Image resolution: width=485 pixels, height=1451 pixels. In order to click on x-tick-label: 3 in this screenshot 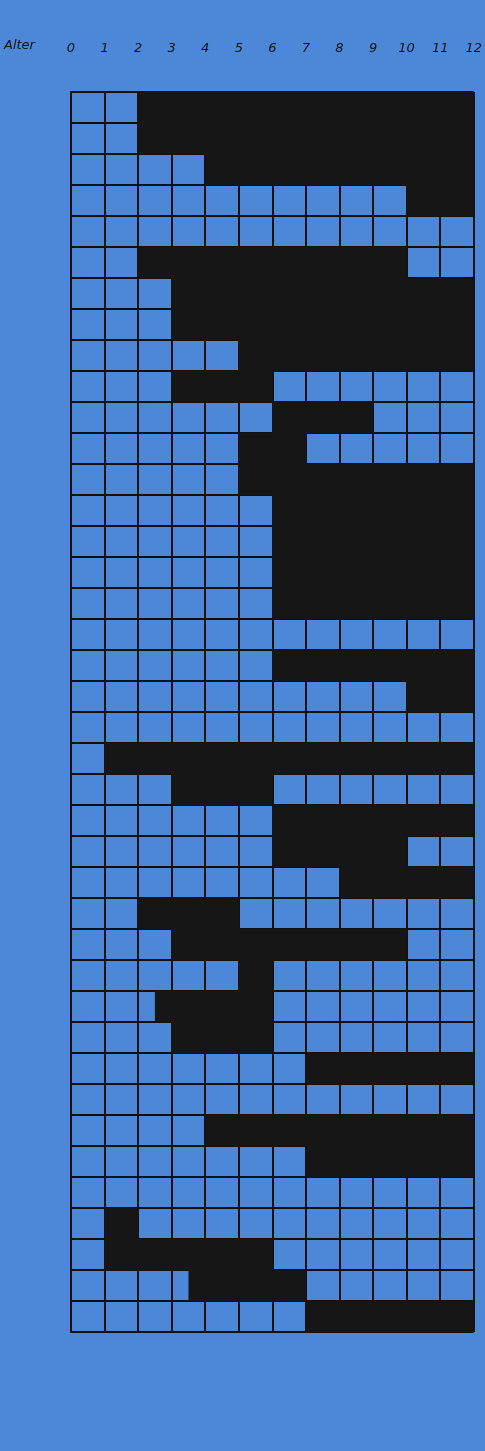, I will do `click(171, 47)`.